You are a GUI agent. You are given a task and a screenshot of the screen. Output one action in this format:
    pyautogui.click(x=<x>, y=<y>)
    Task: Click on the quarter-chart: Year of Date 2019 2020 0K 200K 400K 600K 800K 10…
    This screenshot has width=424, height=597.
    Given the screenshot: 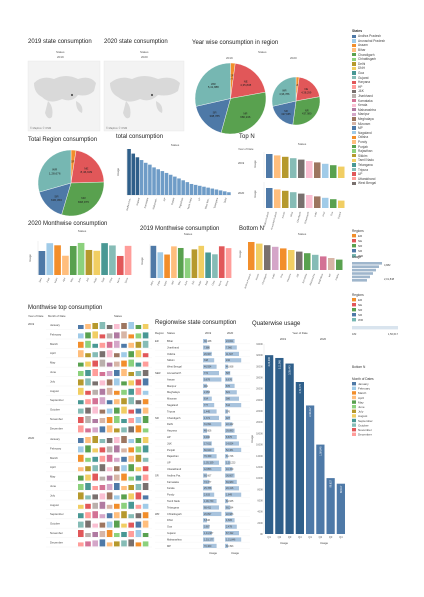 What is the action you would take?
    pyautogui.click(x=300, y=442)
    